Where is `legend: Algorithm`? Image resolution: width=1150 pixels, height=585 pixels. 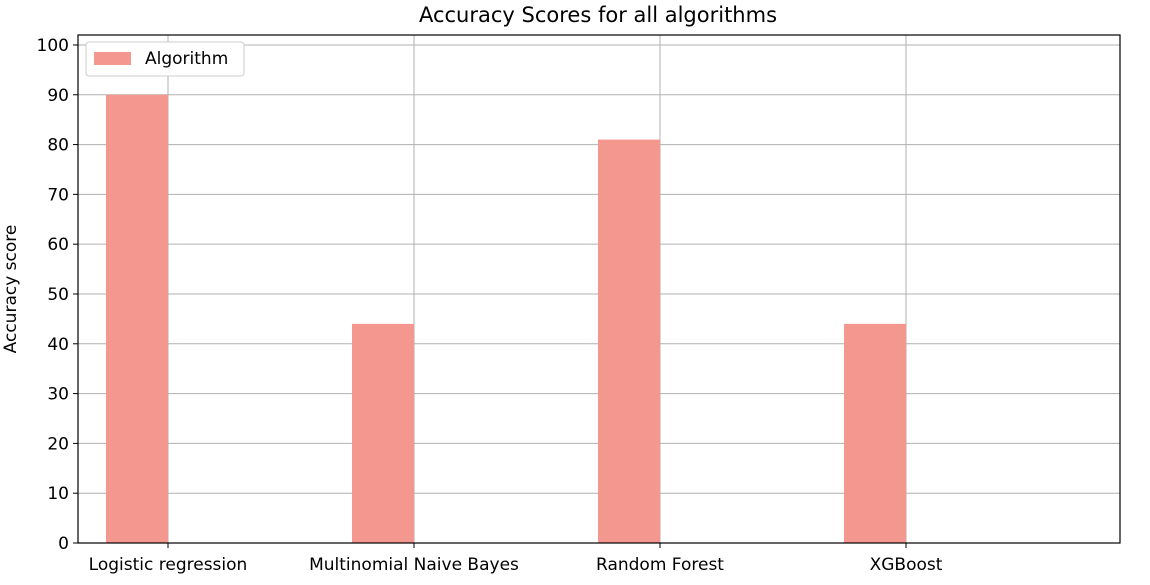
legend: Algorithm is located at coordinates (165, 59).